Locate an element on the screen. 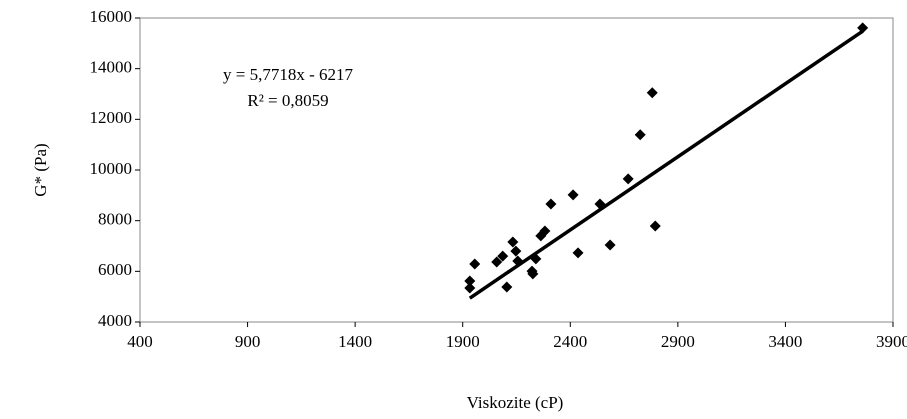  y-tick-label: 4000 is located at coordinates (115, 320).